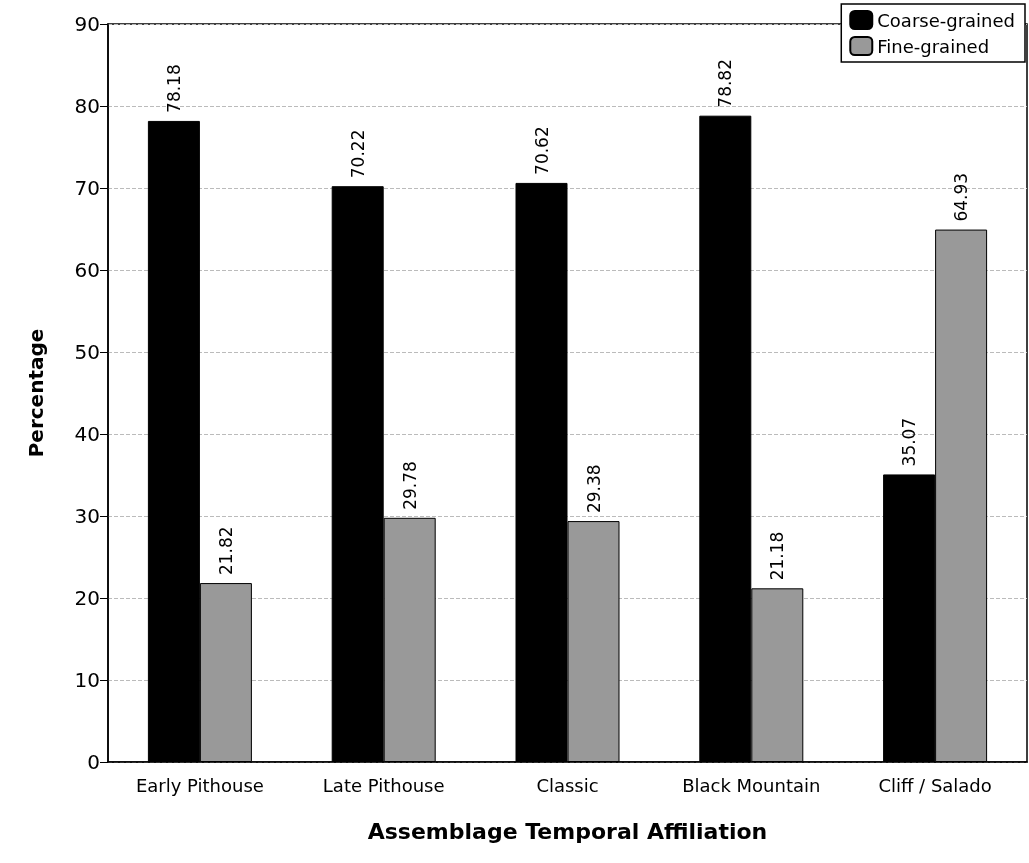 This screenshot has height=863, width=1029. What do you see at coordinates (36, 393) in the screenshot?
I see `y-axis-title: Percentage` at bounding box center [36, 393].